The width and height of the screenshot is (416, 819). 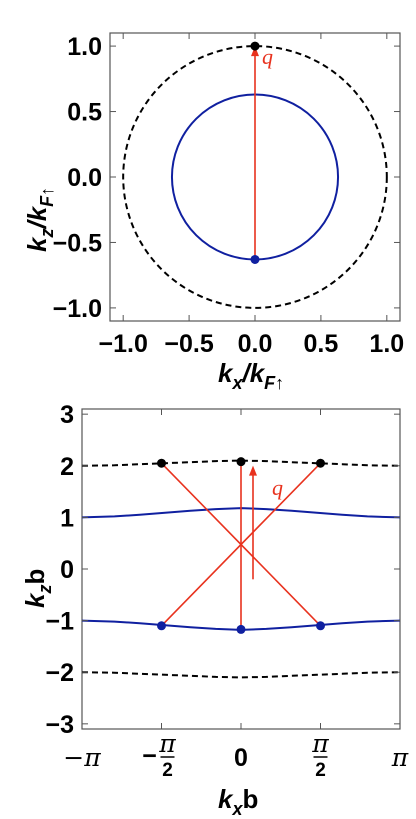 I want to click on bottom-x-tick-label: π2, so click(x=320, y=755).